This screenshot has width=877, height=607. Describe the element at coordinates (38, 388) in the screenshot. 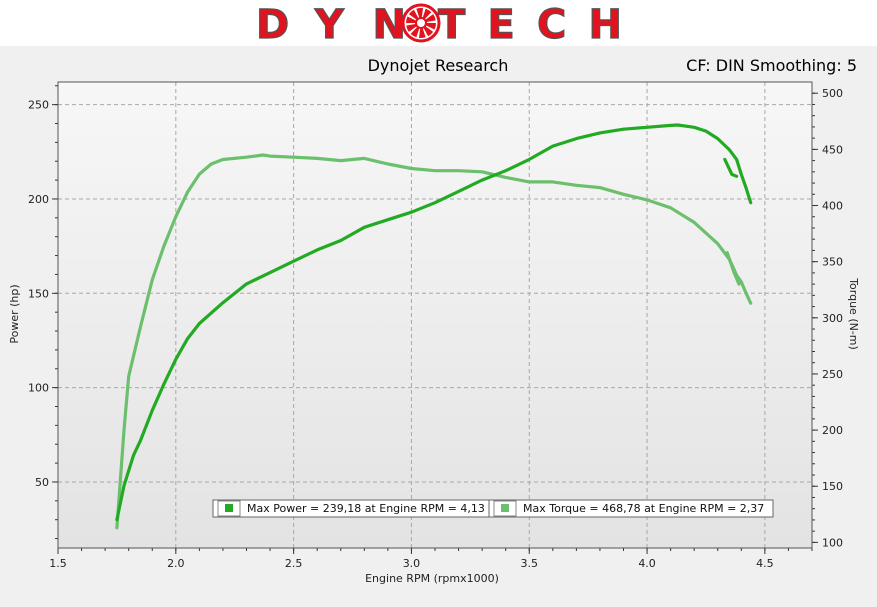

I see `y-tick-label: 100` at that location.